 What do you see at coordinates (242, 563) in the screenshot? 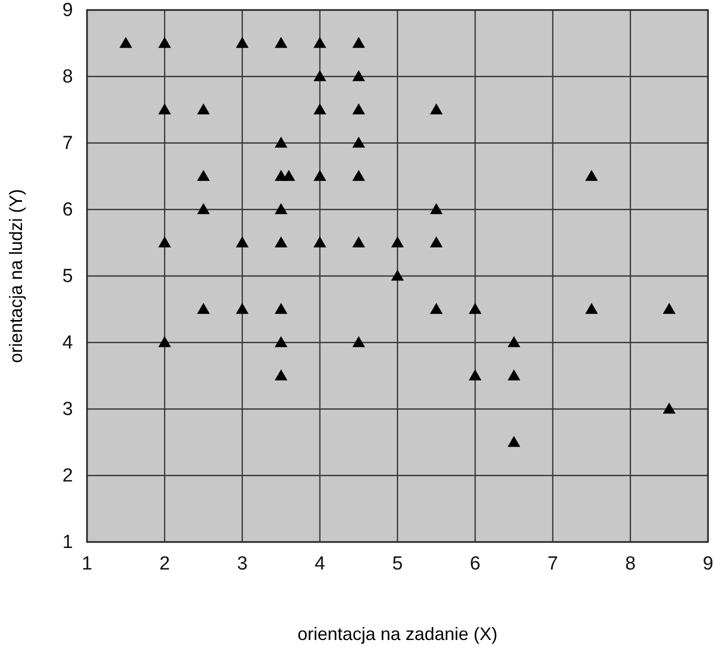
I see `x-tick-label: 3` at bounding box center [242, 563].